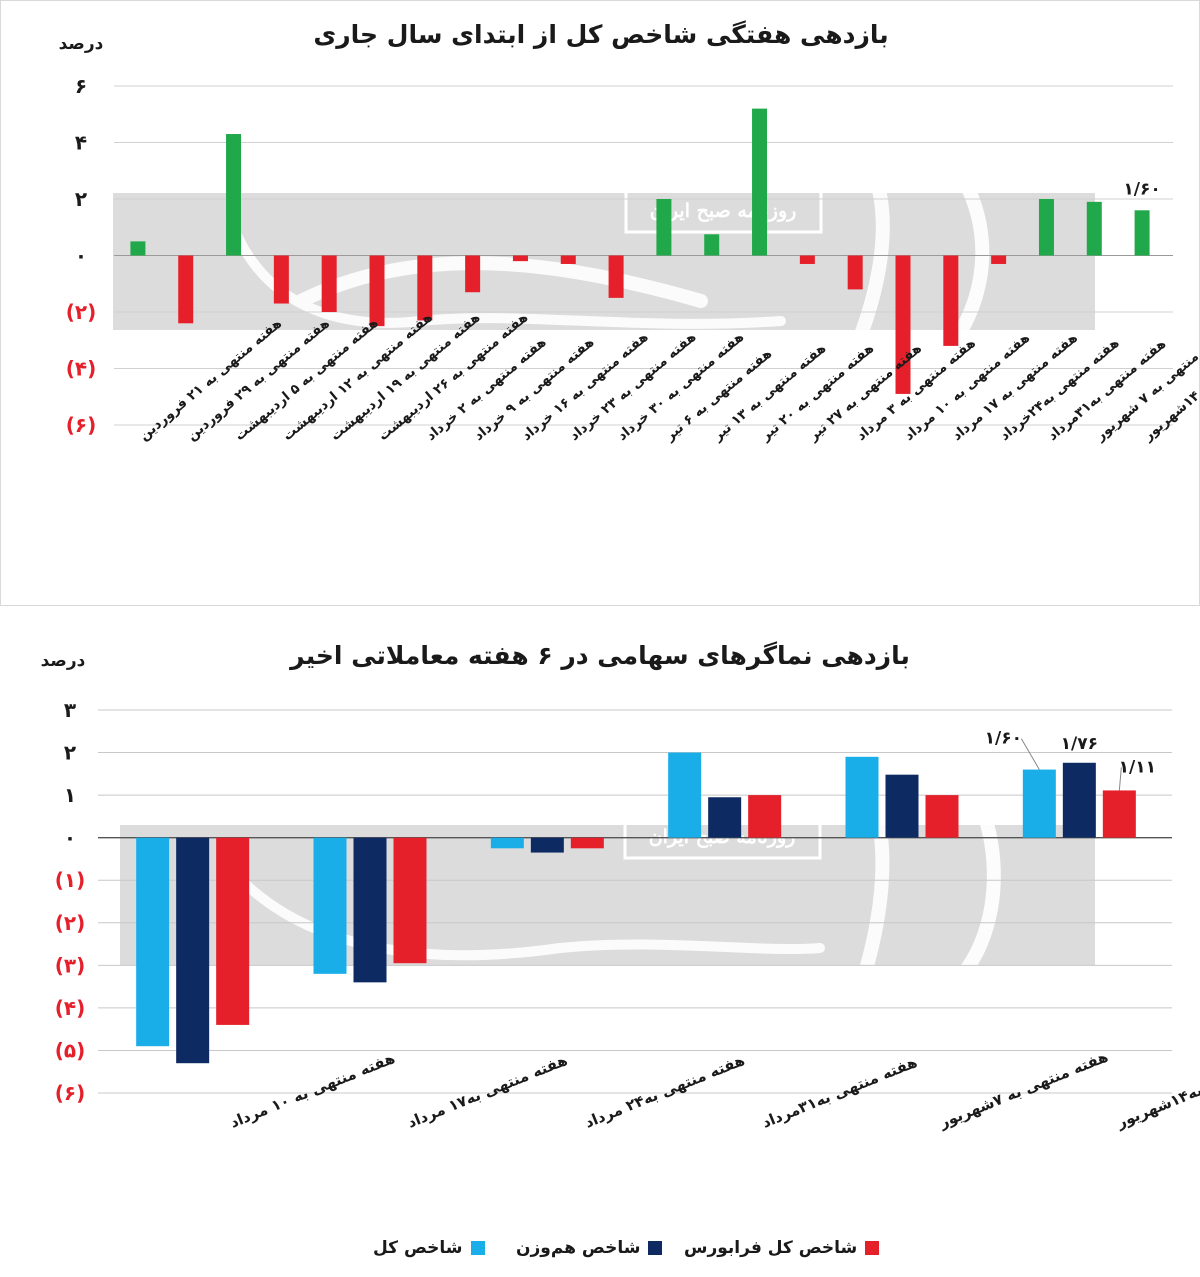  What do you see at coordinates (70, 710) in the screenshot?
I see `y-tick-label: ۳` at bounding box center [70, 710].